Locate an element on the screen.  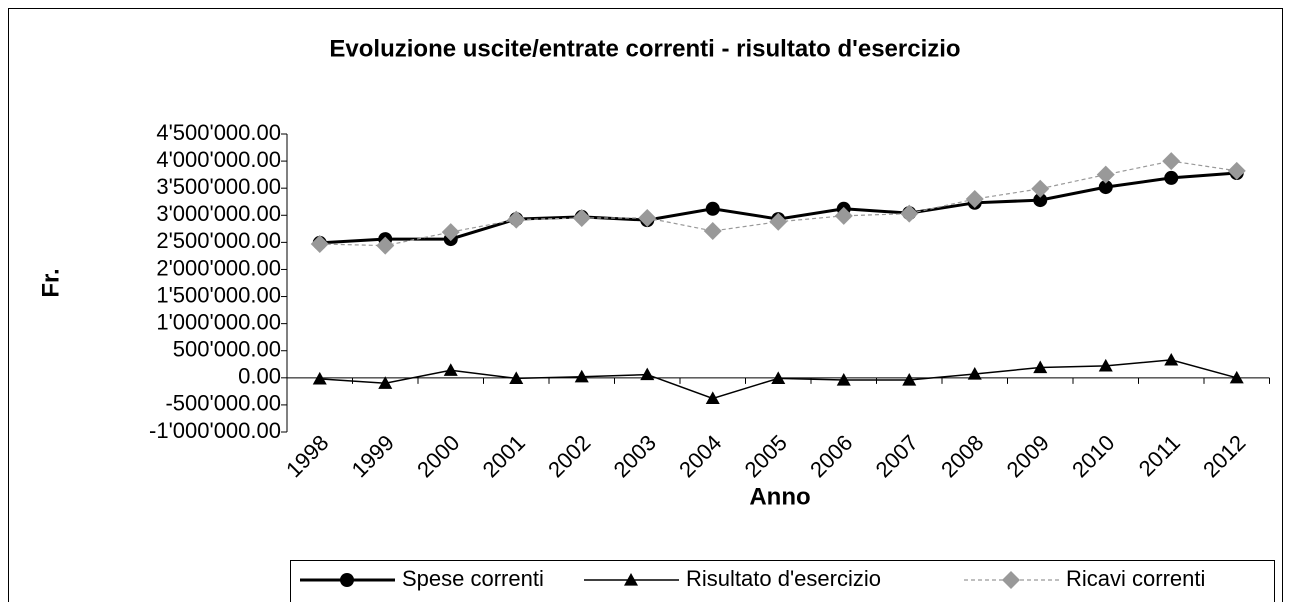
y-tick-label: 1'000'000.00 is located at coordinates (218, 321).